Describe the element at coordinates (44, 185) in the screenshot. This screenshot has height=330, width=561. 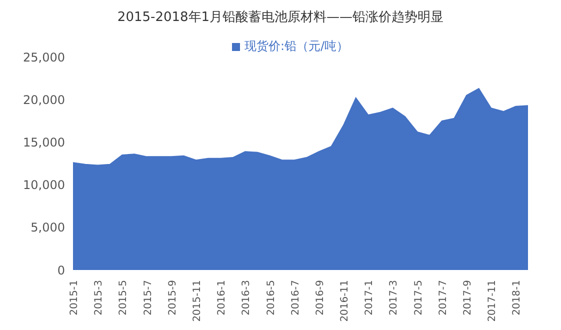
I see `y-tick-label: 10,000` at that location.